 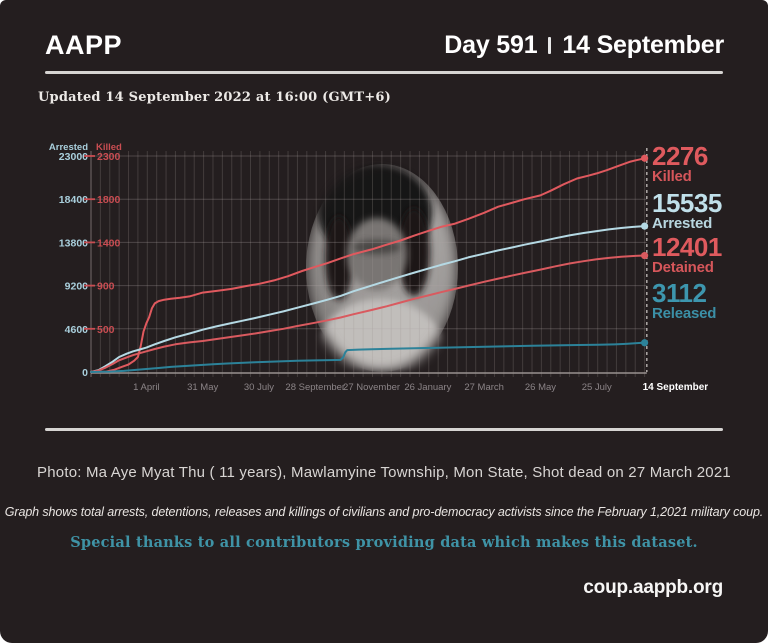 What do you see at coordinates (540, 387) in the screenshot?
I see `x-tick-label: 26 May` at bounding box center [540, 387].